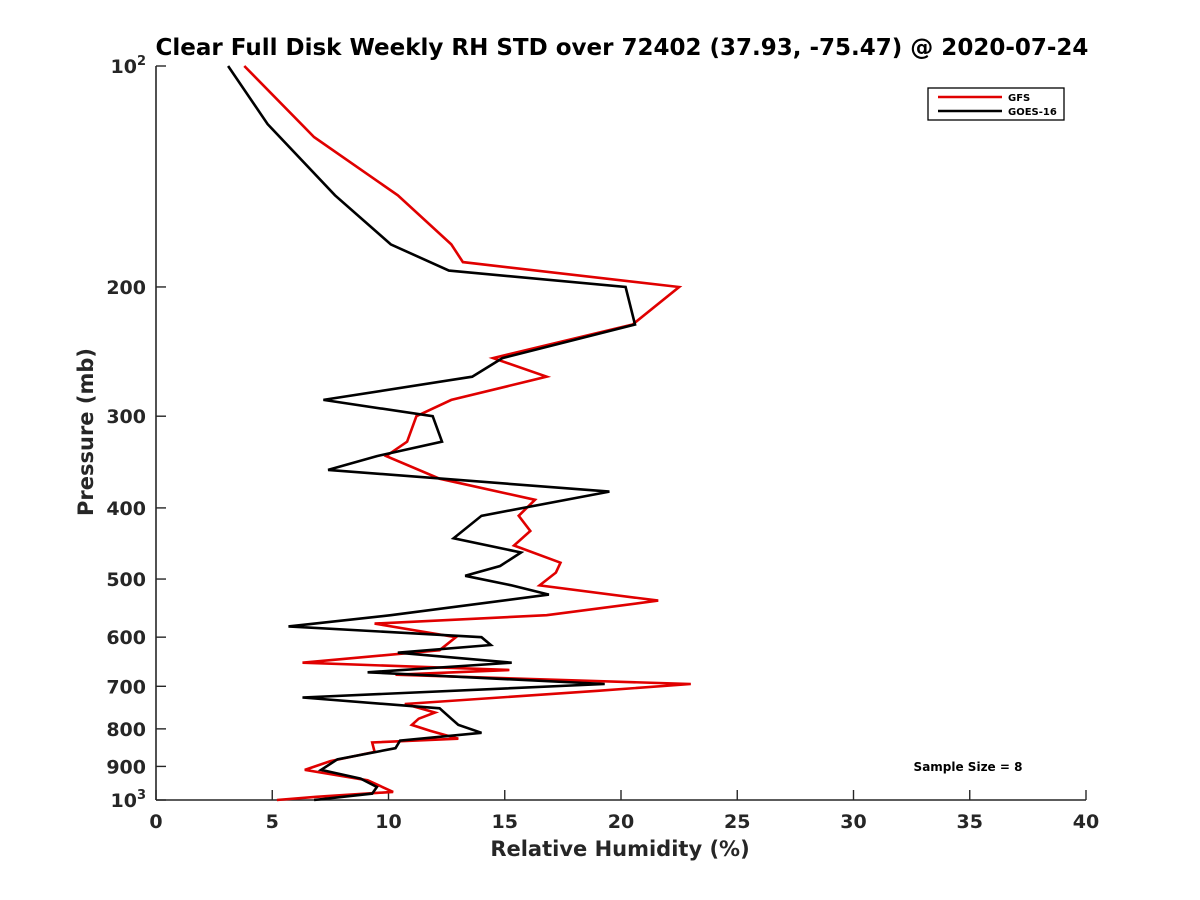 The height and width of the screenshot is (900, 1200). I want to click on y-tick-label: 10³, so click(129, 800).